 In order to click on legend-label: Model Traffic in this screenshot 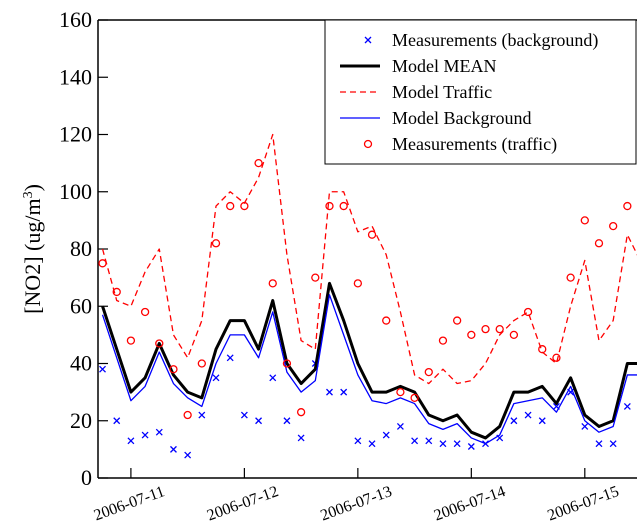, I will do `click(442, 92)`.